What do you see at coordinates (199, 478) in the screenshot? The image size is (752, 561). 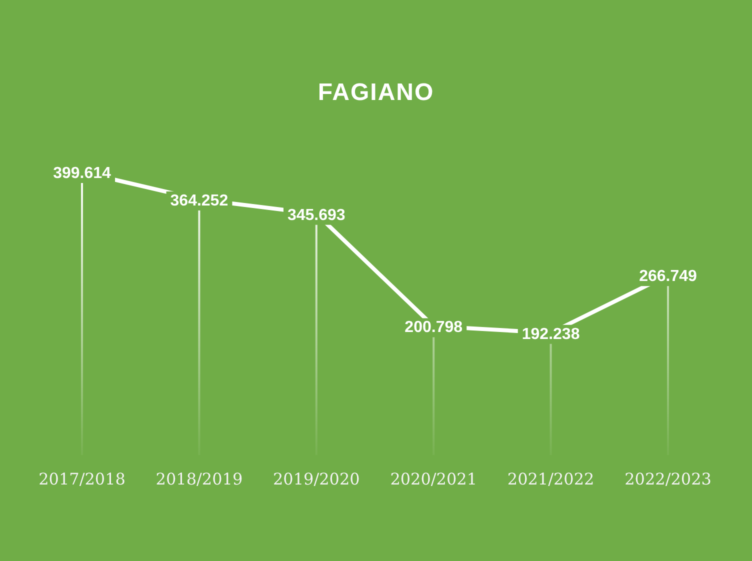 I see `x-tick-label: 2018/2019` at bounding box center [199, 478].